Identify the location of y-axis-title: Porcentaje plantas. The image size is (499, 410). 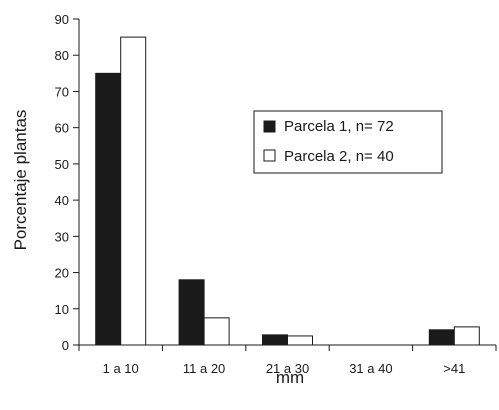
(20, 180).